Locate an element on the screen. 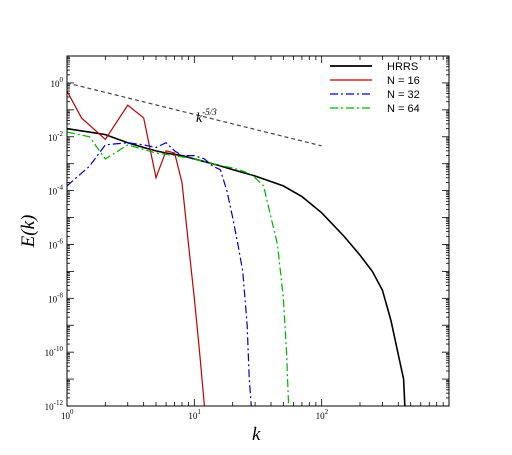 Image resolution: width=512 pixels, height=455 pixels. legend-label: N = 32 is located at coordinates (403, 95).